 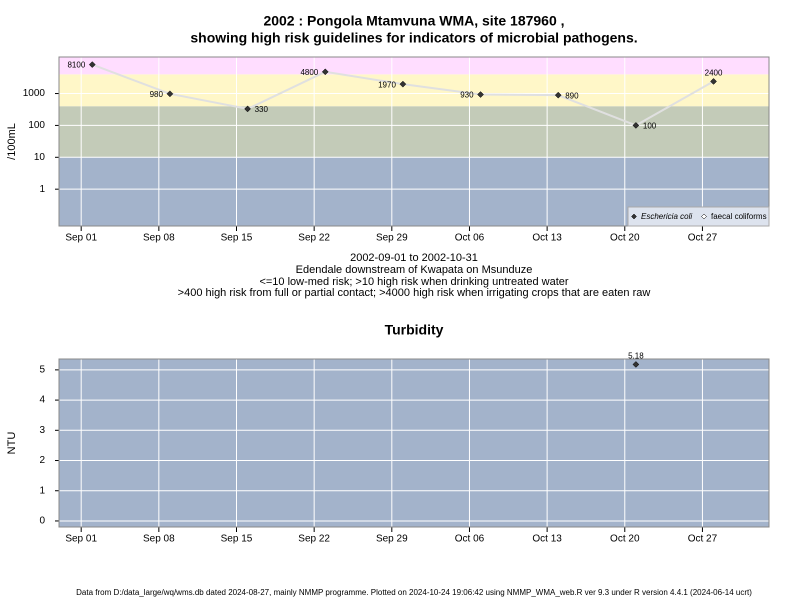 I want to click on y-tick-label: 10, so click(x=40, y=157).